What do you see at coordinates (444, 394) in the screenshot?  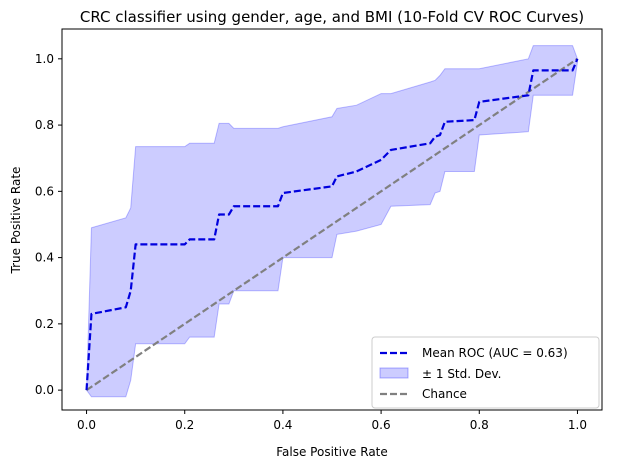 I see `legend-chance-label: Chance` at bounding box center [444, 394].